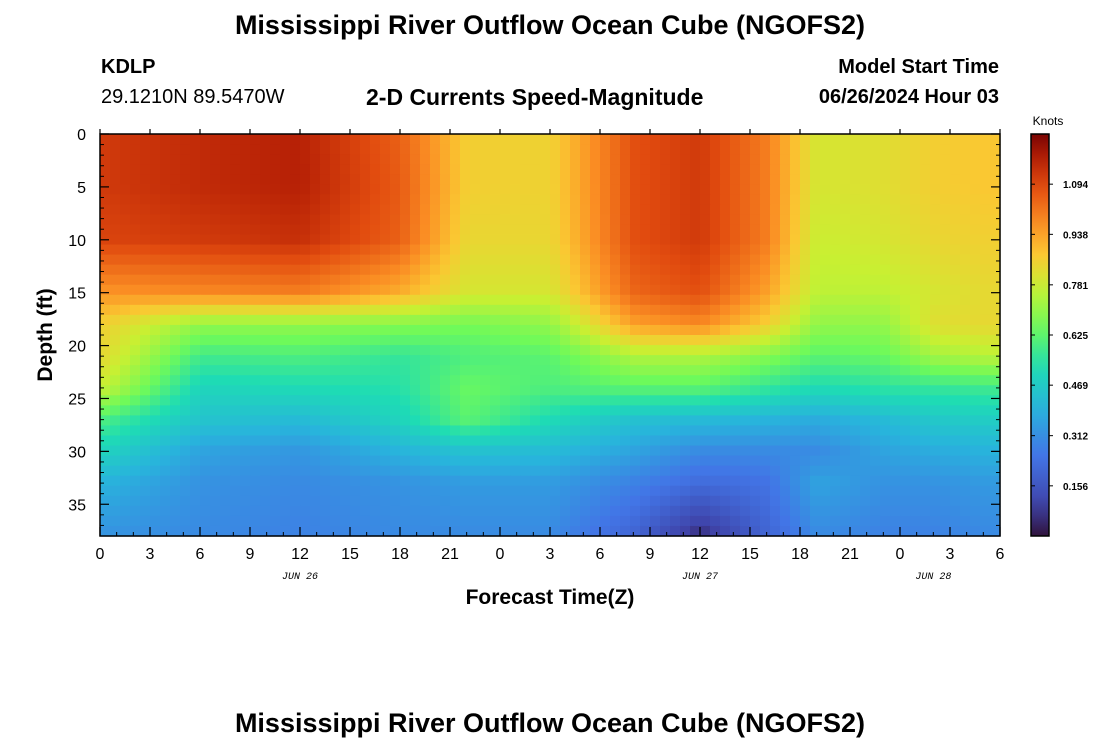 This screenshot has width=1100, height=750. Describe the element at coordinates (81, 188) in the screenshot. I see `y-tick-label: 5` at that location.